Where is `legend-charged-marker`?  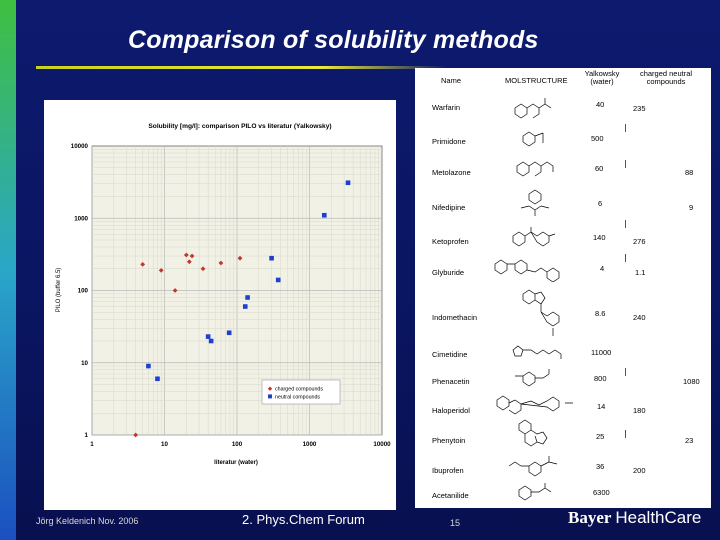
legend-charged-marker is located at coordinates (270, 388).